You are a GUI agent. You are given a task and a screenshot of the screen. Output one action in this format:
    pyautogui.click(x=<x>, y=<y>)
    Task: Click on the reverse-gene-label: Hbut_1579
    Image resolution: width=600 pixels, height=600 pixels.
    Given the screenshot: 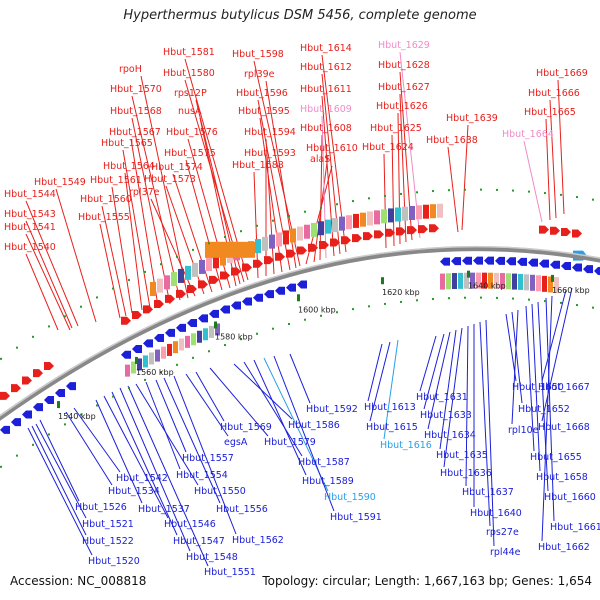 What is the action you would take?
    pyautogui.click(x=290, y=442)
    